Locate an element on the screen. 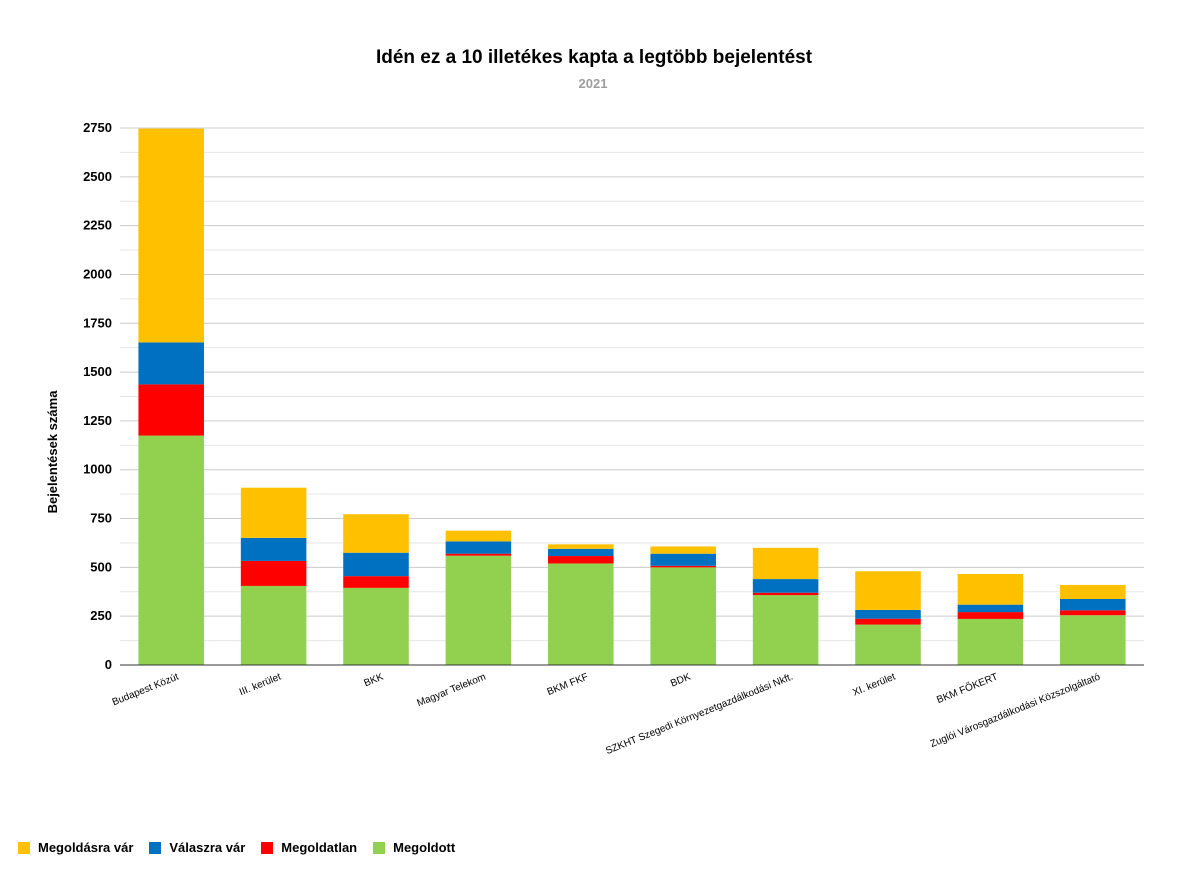  y-tick-label: 2000 is located at coordinates (97, 273).